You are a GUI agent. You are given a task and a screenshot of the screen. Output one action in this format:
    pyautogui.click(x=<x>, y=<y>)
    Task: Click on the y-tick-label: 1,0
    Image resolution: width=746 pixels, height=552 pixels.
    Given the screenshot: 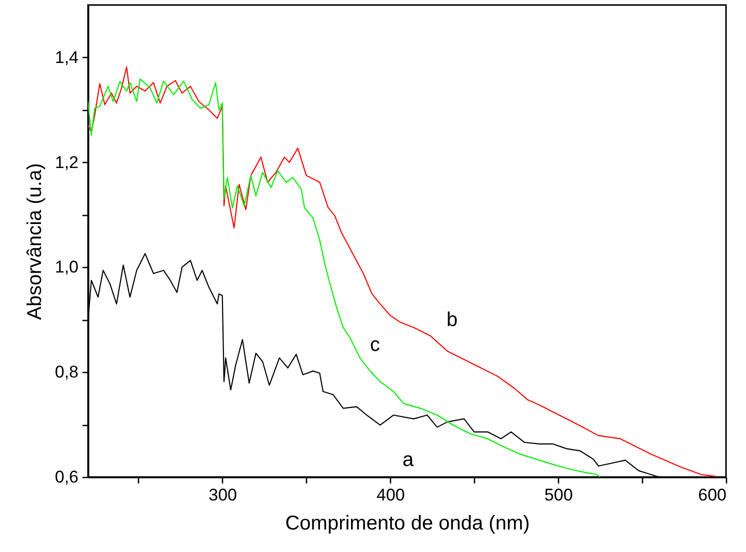 What is the action you would take?
    pyautogui.click(x=66, y=267)
    